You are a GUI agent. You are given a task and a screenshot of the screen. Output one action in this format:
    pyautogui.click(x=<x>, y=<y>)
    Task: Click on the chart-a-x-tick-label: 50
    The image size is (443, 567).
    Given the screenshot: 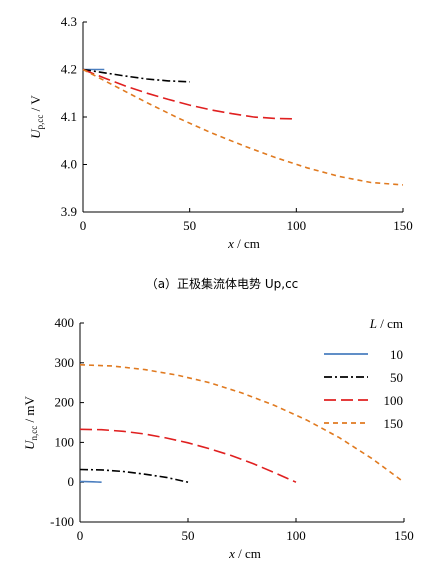 What is the action you would take?
    pyautogui.click(x=189, y=225)
    